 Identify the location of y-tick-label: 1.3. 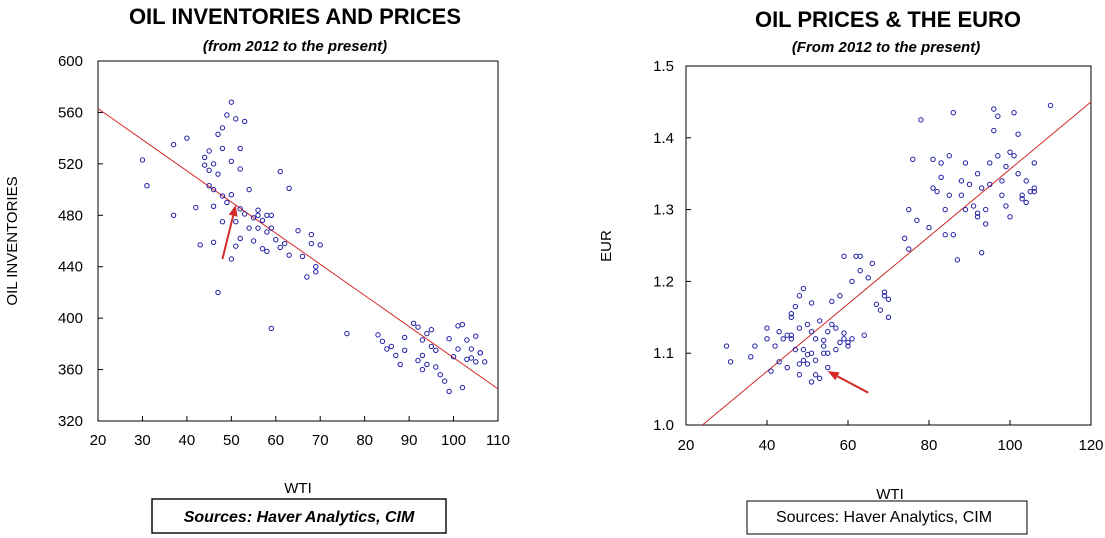
(663, 210).